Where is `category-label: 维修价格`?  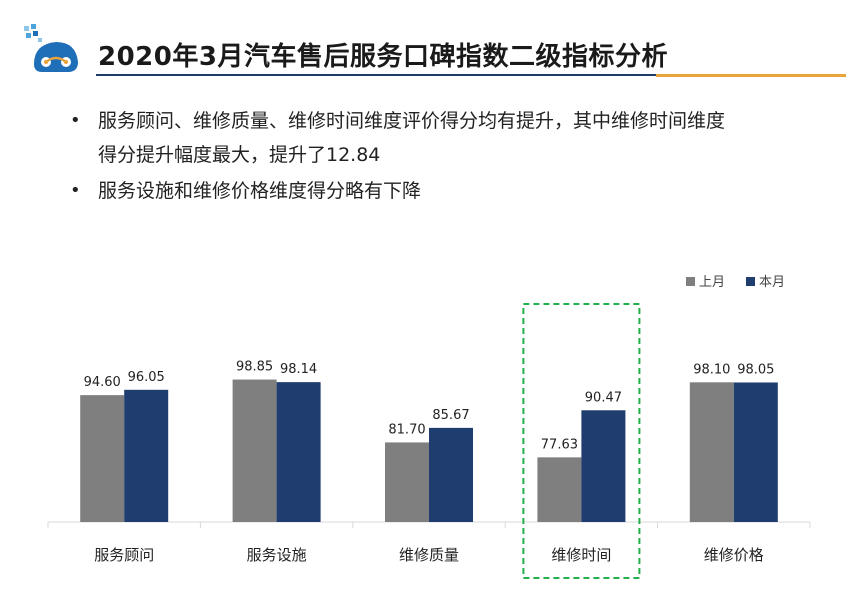 category-label: 维修价格 is located at coordinates (734, 555).